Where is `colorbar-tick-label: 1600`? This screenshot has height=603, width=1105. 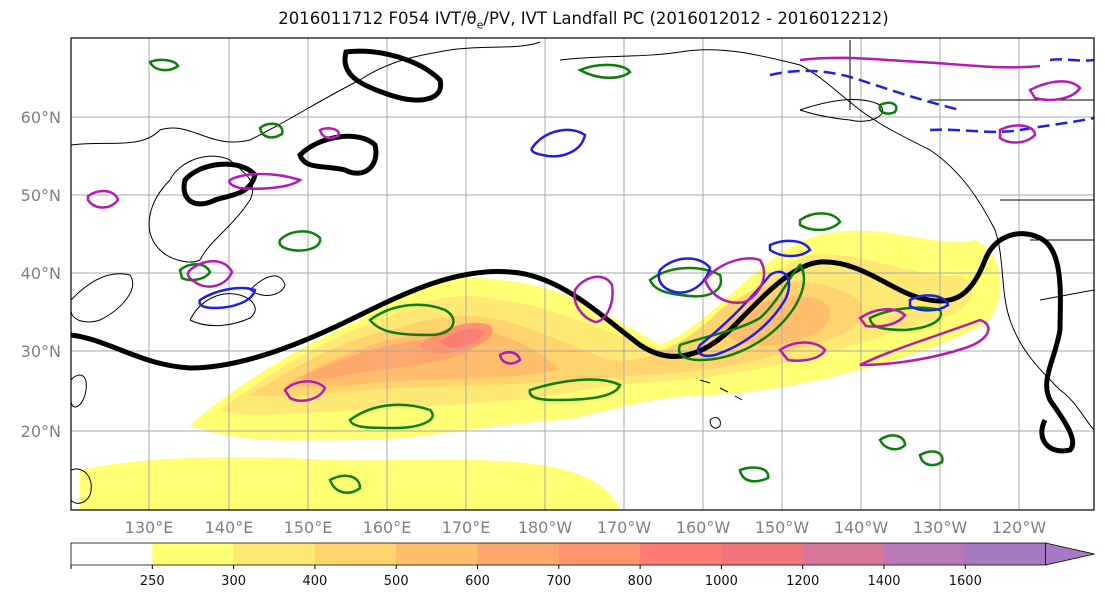 colorbar-tick-label: 1600 is located at coordinates (965, 581).